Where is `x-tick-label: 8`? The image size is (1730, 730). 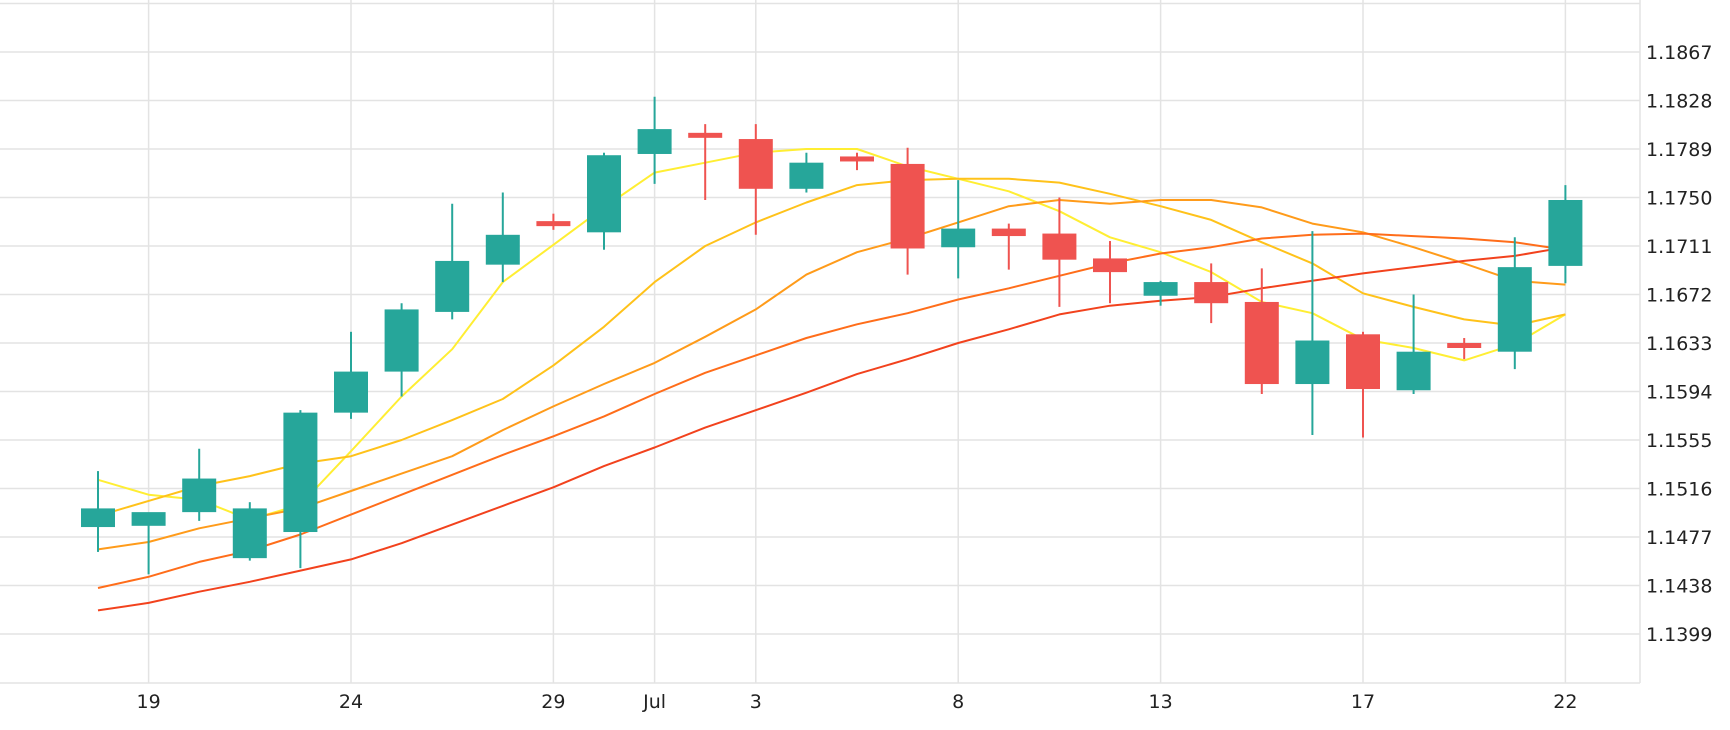
x-tick-label: 8 is located at coordinates (958, 702).